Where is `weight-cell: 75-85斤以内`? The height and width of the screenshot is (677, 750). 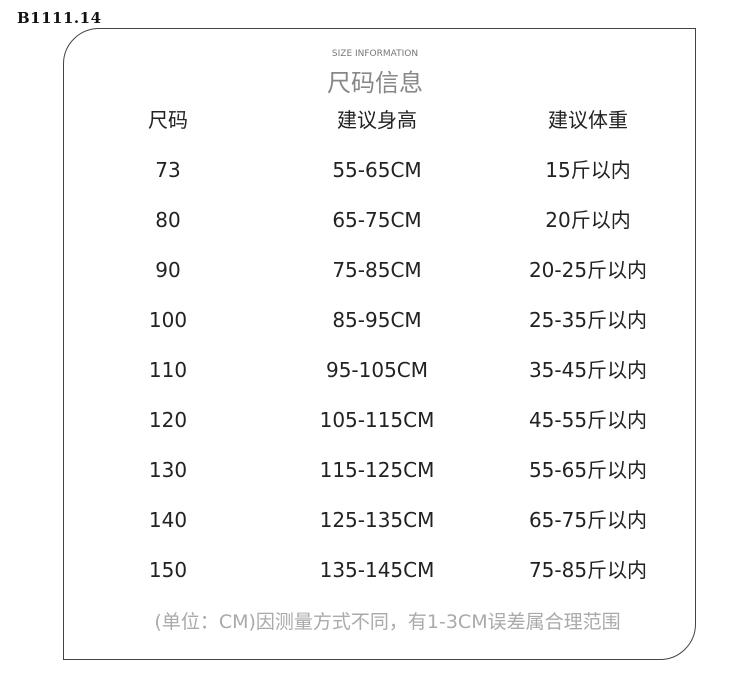 weight-cell: 75-85斤以内 is located at coordinates (588, 570).